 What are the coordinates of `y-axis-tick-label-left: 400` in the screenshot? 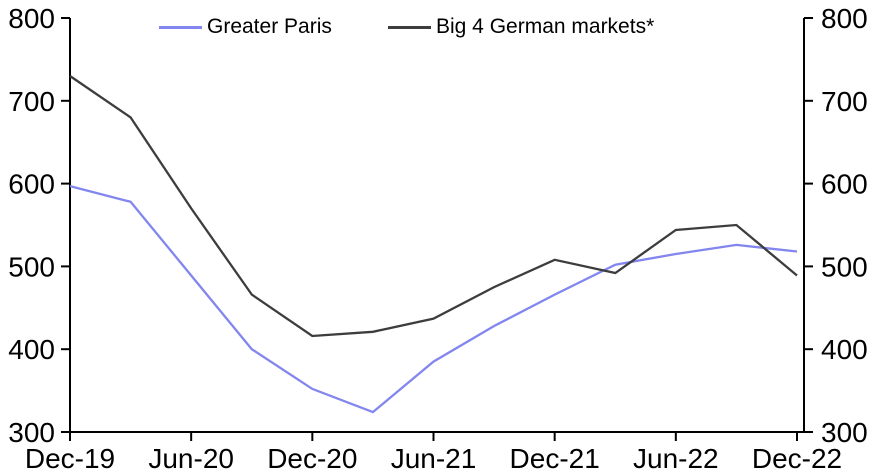 It's located at (31, 349).